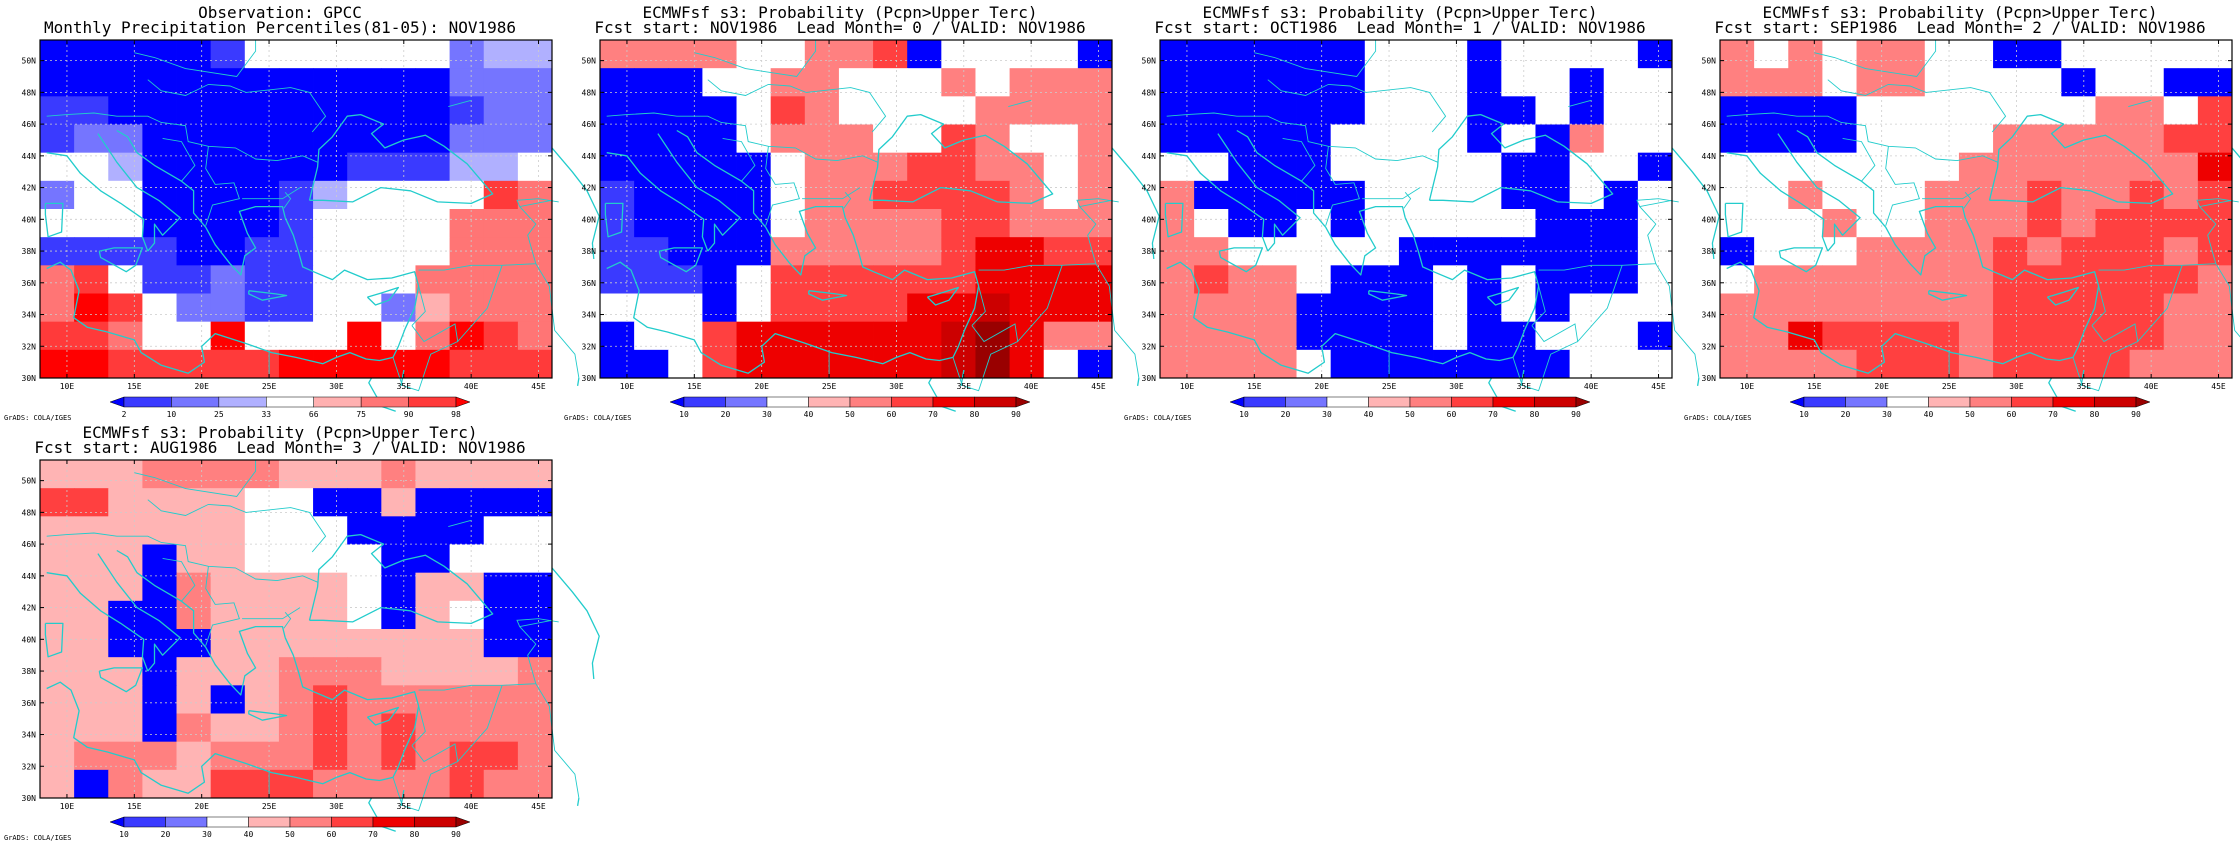 The height and width of the screenshot is (845, 2240). I want to click on colorbar-label: 75, so click(361, 414).